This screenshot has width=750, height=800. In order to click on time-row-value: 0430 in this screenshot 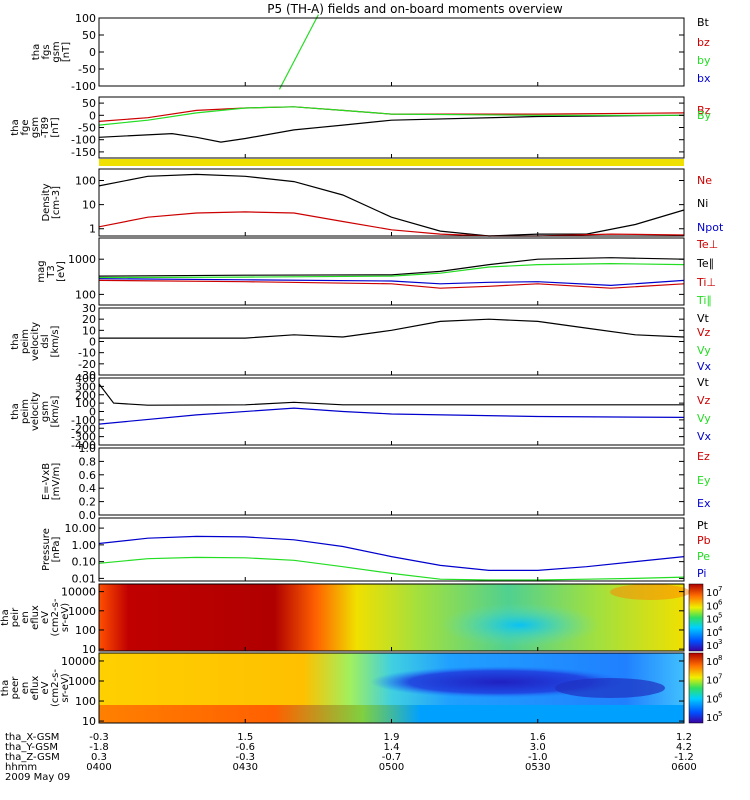, I will do `click(245, 767)`.